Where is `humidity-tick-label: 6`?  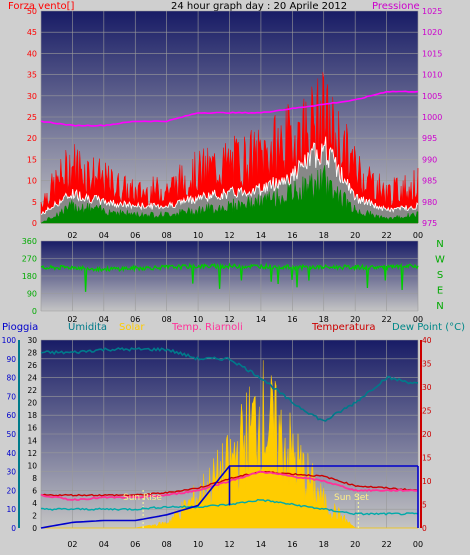
humidity-tick-label: 6 is located at coordinates (34, 490).